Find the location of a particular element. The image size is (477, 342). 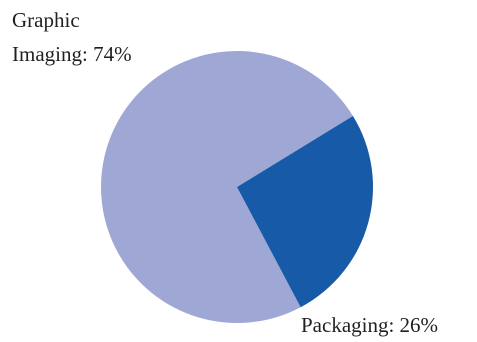

slice-label-graphic-imaging-line-1: Graphic is located at coordinates (46, 20).